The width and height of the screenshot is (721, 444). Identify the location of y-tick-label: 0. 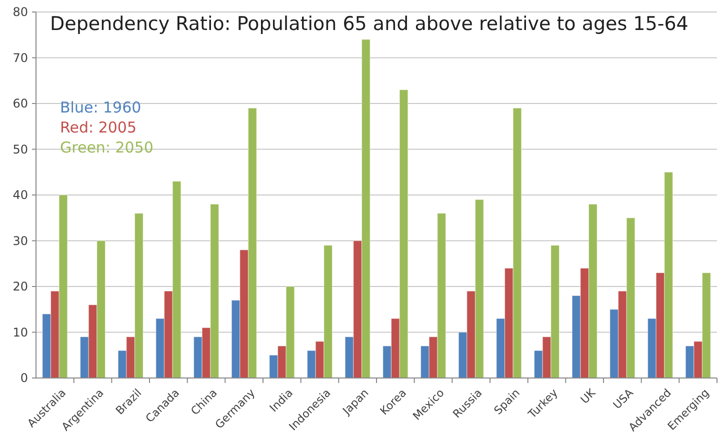
(24, 378).